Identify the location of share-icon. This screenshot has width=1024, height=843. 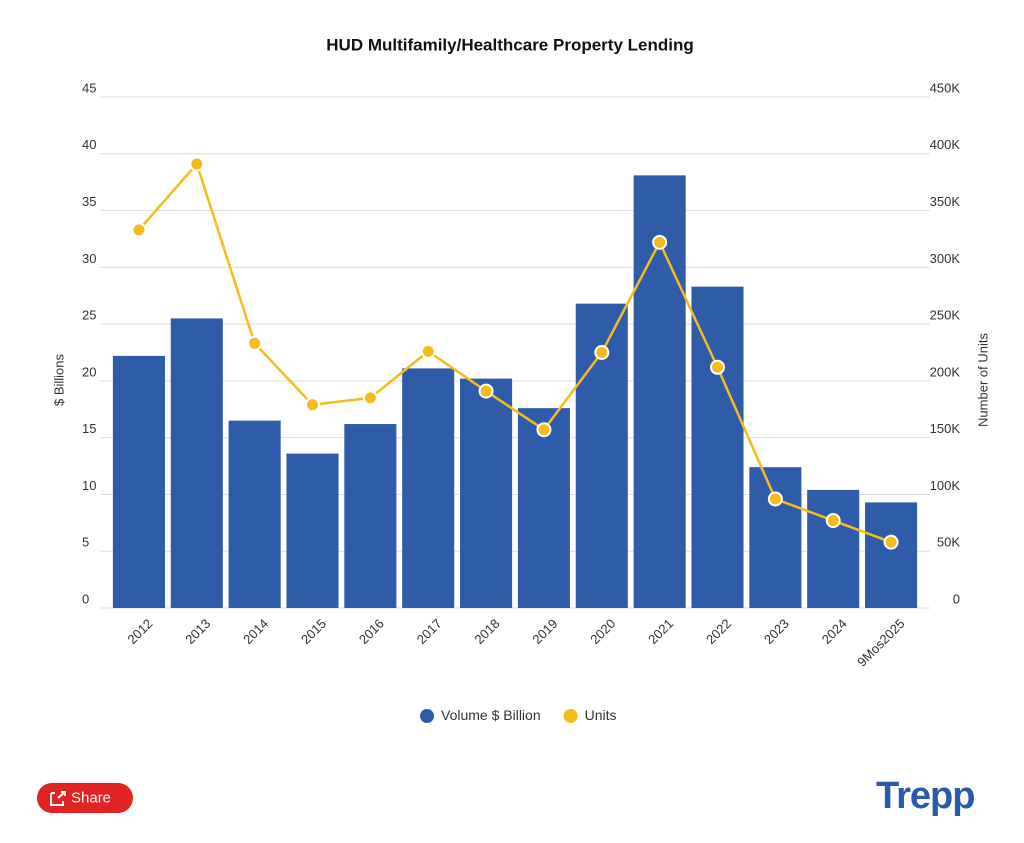
(58, 798).